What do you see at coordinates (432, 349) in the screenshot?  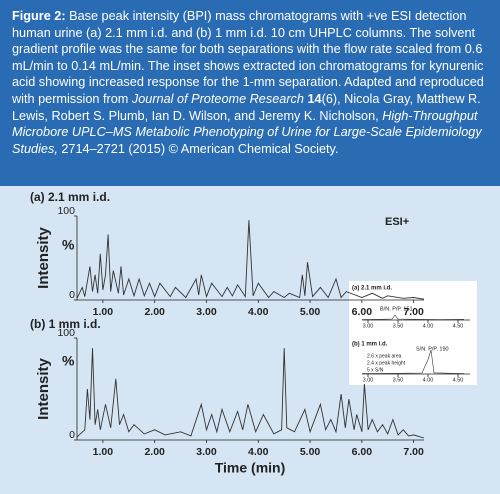 I see `annotation: S/N. P/P. 190` at bounding box center [432, 349].